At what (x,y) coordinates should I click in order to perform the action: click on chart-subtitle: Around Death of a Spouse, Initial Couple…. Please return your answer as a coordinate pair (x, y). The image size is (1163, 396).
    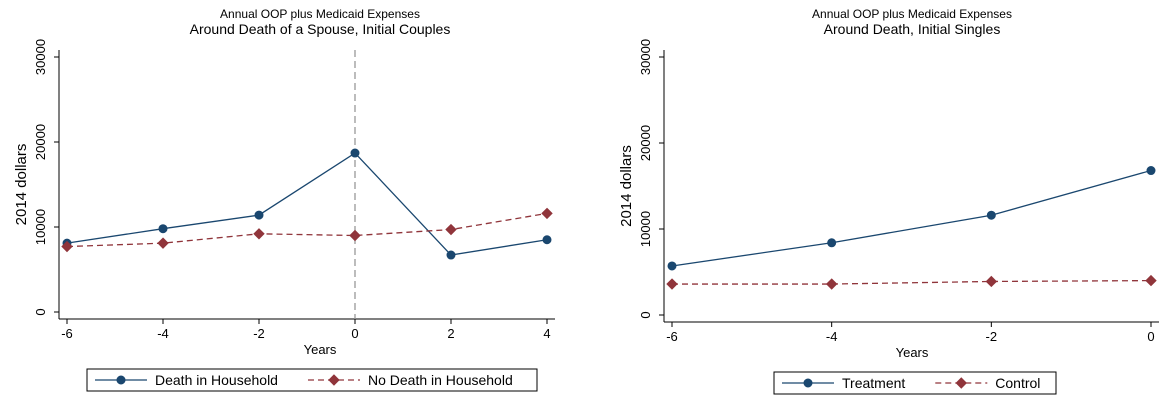
    Looking at the image, I should click on (320, 29).